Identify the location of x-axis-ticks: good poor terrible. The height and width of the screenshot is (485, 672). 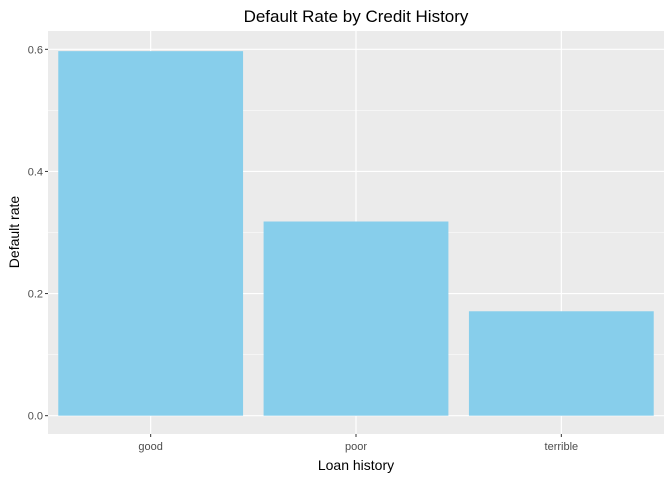
(358, 443).